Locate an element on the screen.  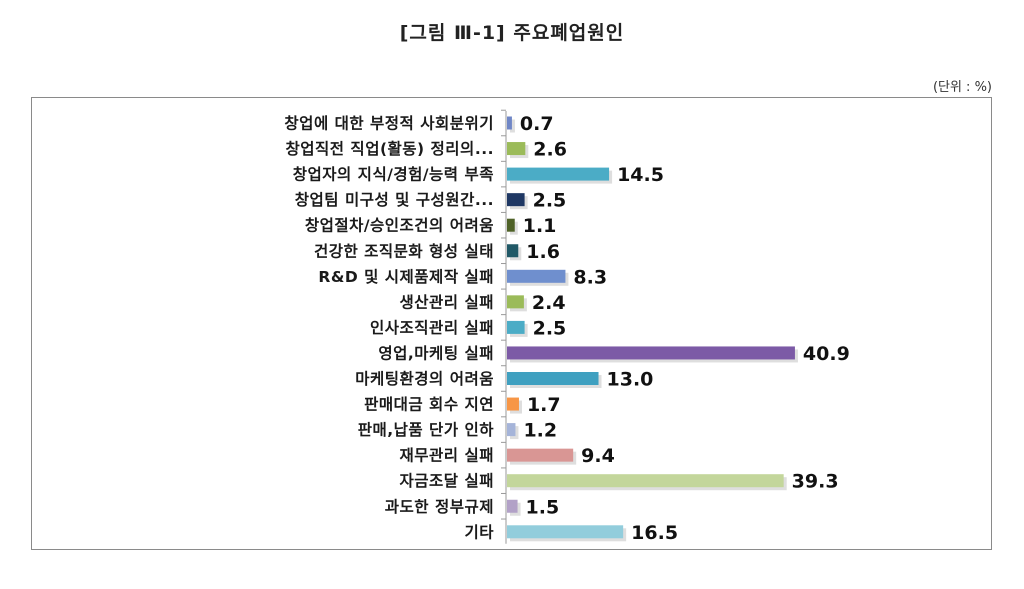
category-label: 인사조직관리 실패 is located at coordinates (432, 327).